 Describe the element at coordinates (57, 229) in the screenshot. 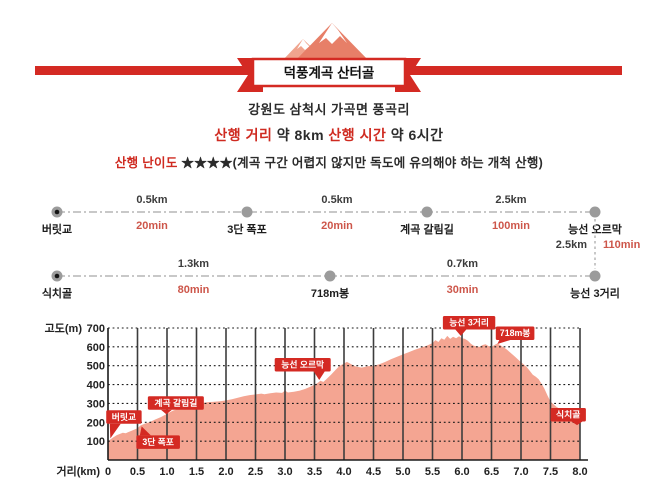

I see `route-node-label: 버릿교` at that location.